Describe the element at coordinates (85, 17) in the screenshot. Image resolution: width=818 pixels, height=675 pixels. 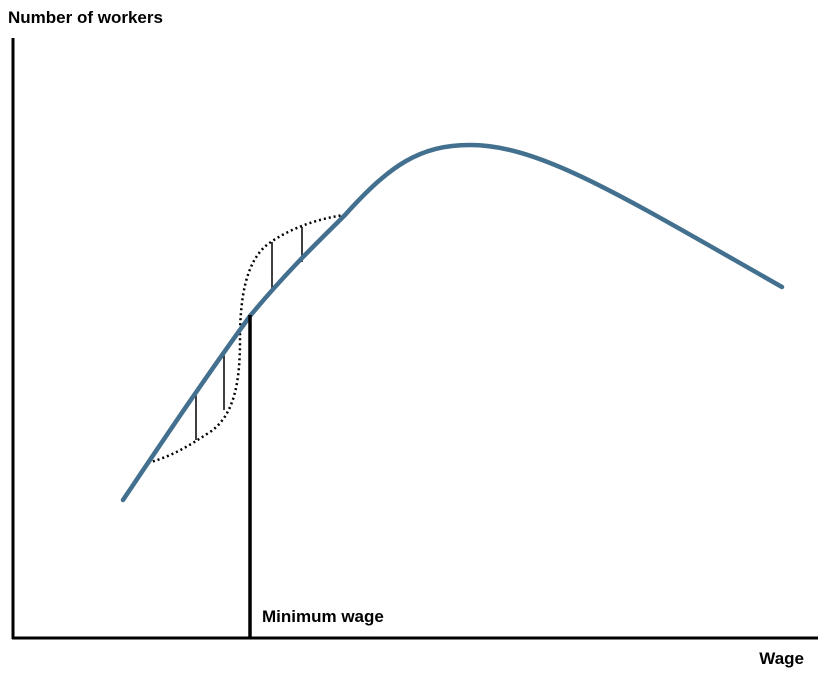
I see `y-axis-label: Number of workers` at that location.